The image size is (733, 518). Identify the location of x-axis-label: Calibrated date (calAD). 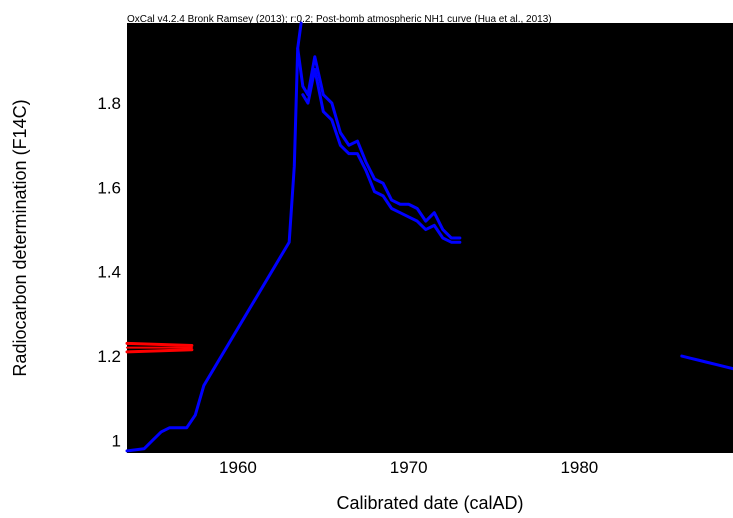
(429, 503).